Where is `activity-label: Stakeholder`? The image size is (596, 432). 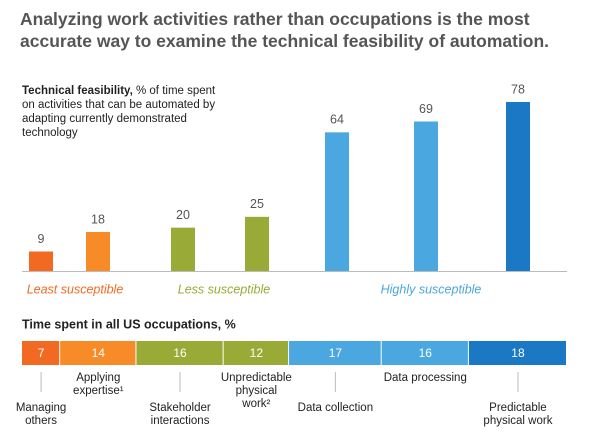 activity-label: Stakeholder is located at coordinates (180, 408).